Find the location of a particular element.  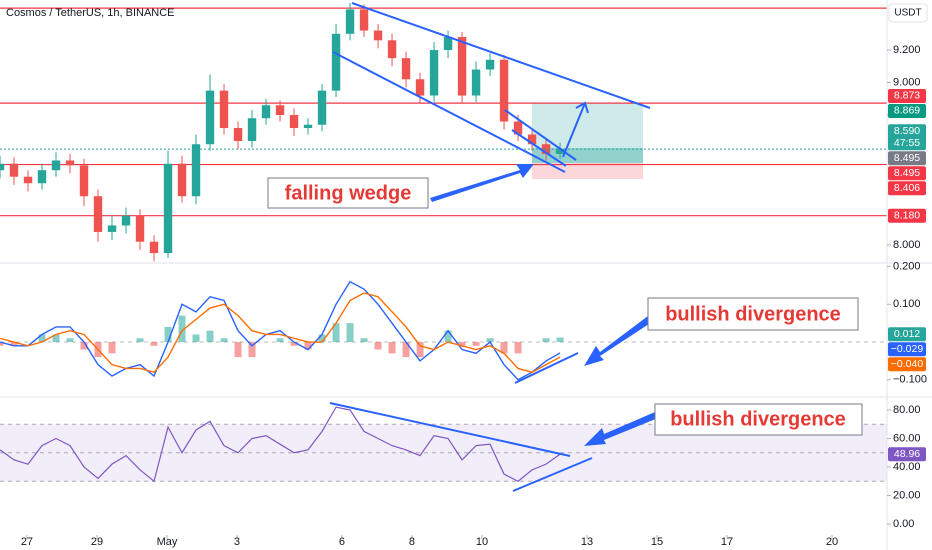

currency: USDT is located at coordinates (907, 13).